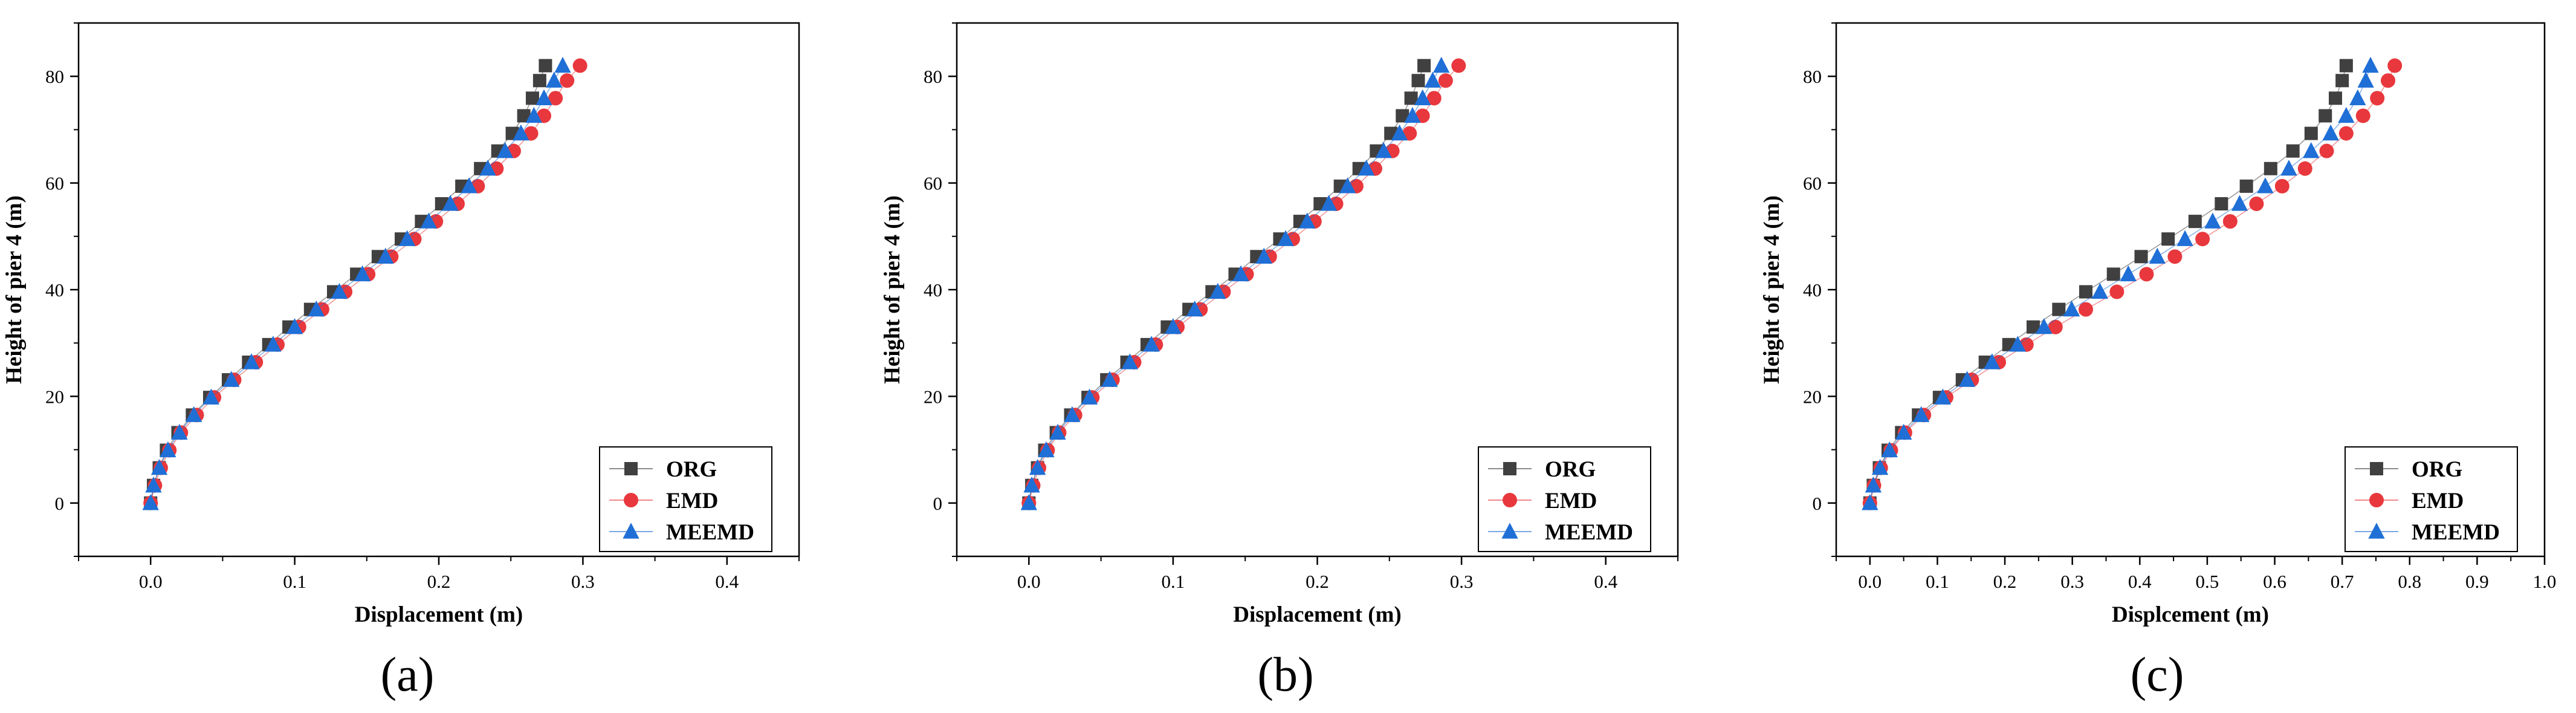 The image size is (2576, 713). What do you see at coordinates (1771, 289) in the screenshot?
I see `y-axis-label: Height of pier 4 (m)` at bounding box center [1771, 289].